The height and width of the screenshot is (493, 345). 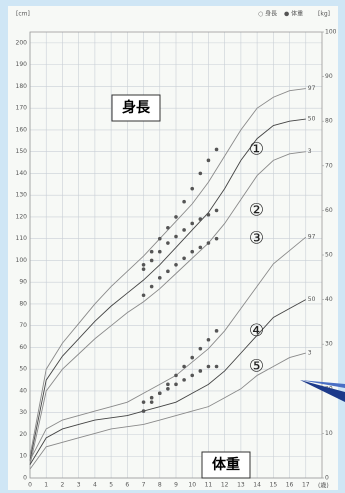 What do you see at coordinates (23, 456) in the screenshot?
I see `y-tick-label: 10` at bounding box center [23, 456].